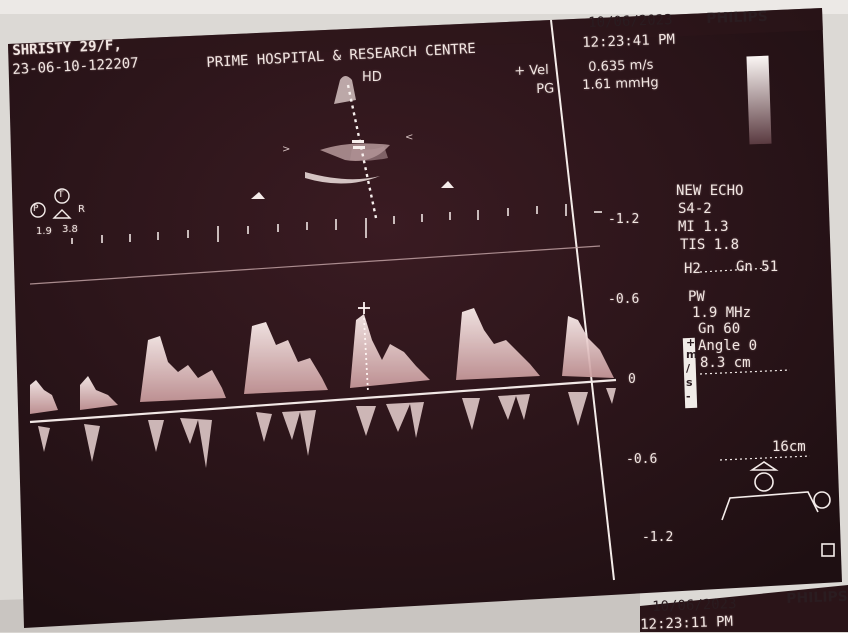 The image size is (848, 633). What do you see at coordinates (582, 300) in the screenshot?
I see `time-cursor-line` at bounding box center [582, 300].